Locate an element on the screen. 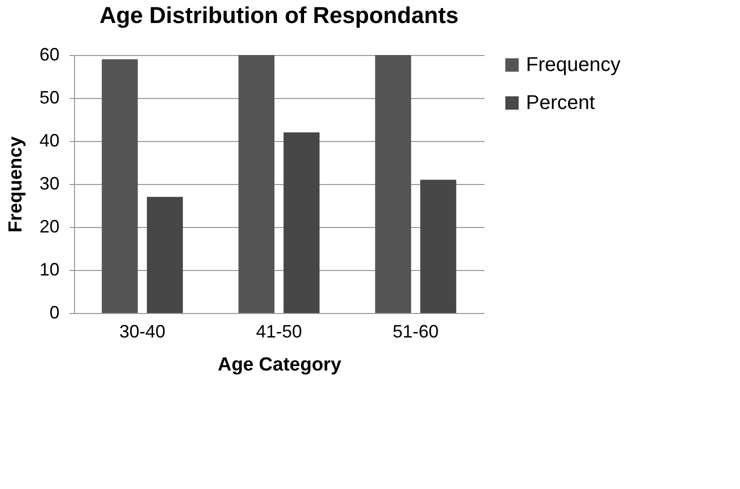 The width and height of the screenshot is (740, 489). legend-label: Frequency is located at coordinates (573, 65).